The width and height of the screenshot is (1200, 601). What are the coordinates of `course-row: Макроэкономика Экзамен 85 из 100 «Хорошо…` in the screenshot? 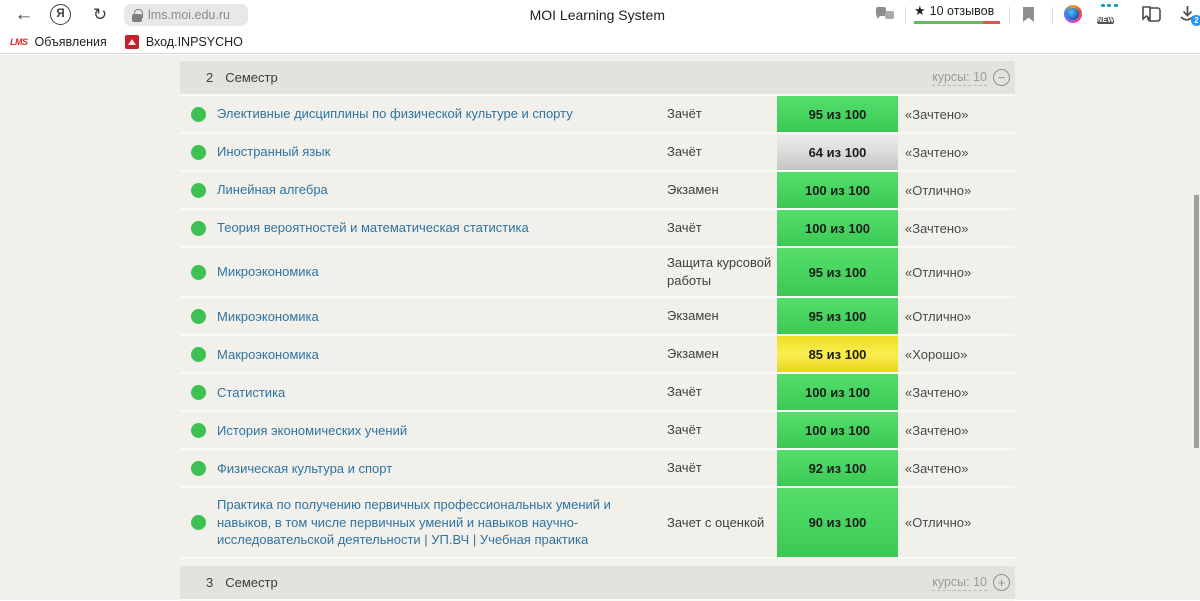 It's located at (597, 355).